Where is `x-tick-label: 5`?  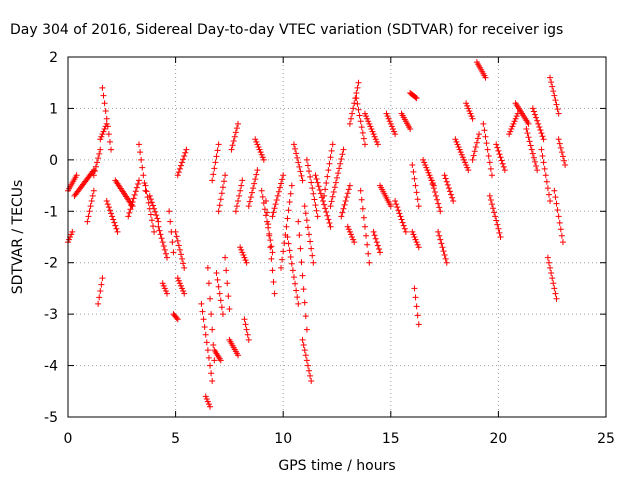 x-tick-label: 5 is located at coordinates (175, 439).